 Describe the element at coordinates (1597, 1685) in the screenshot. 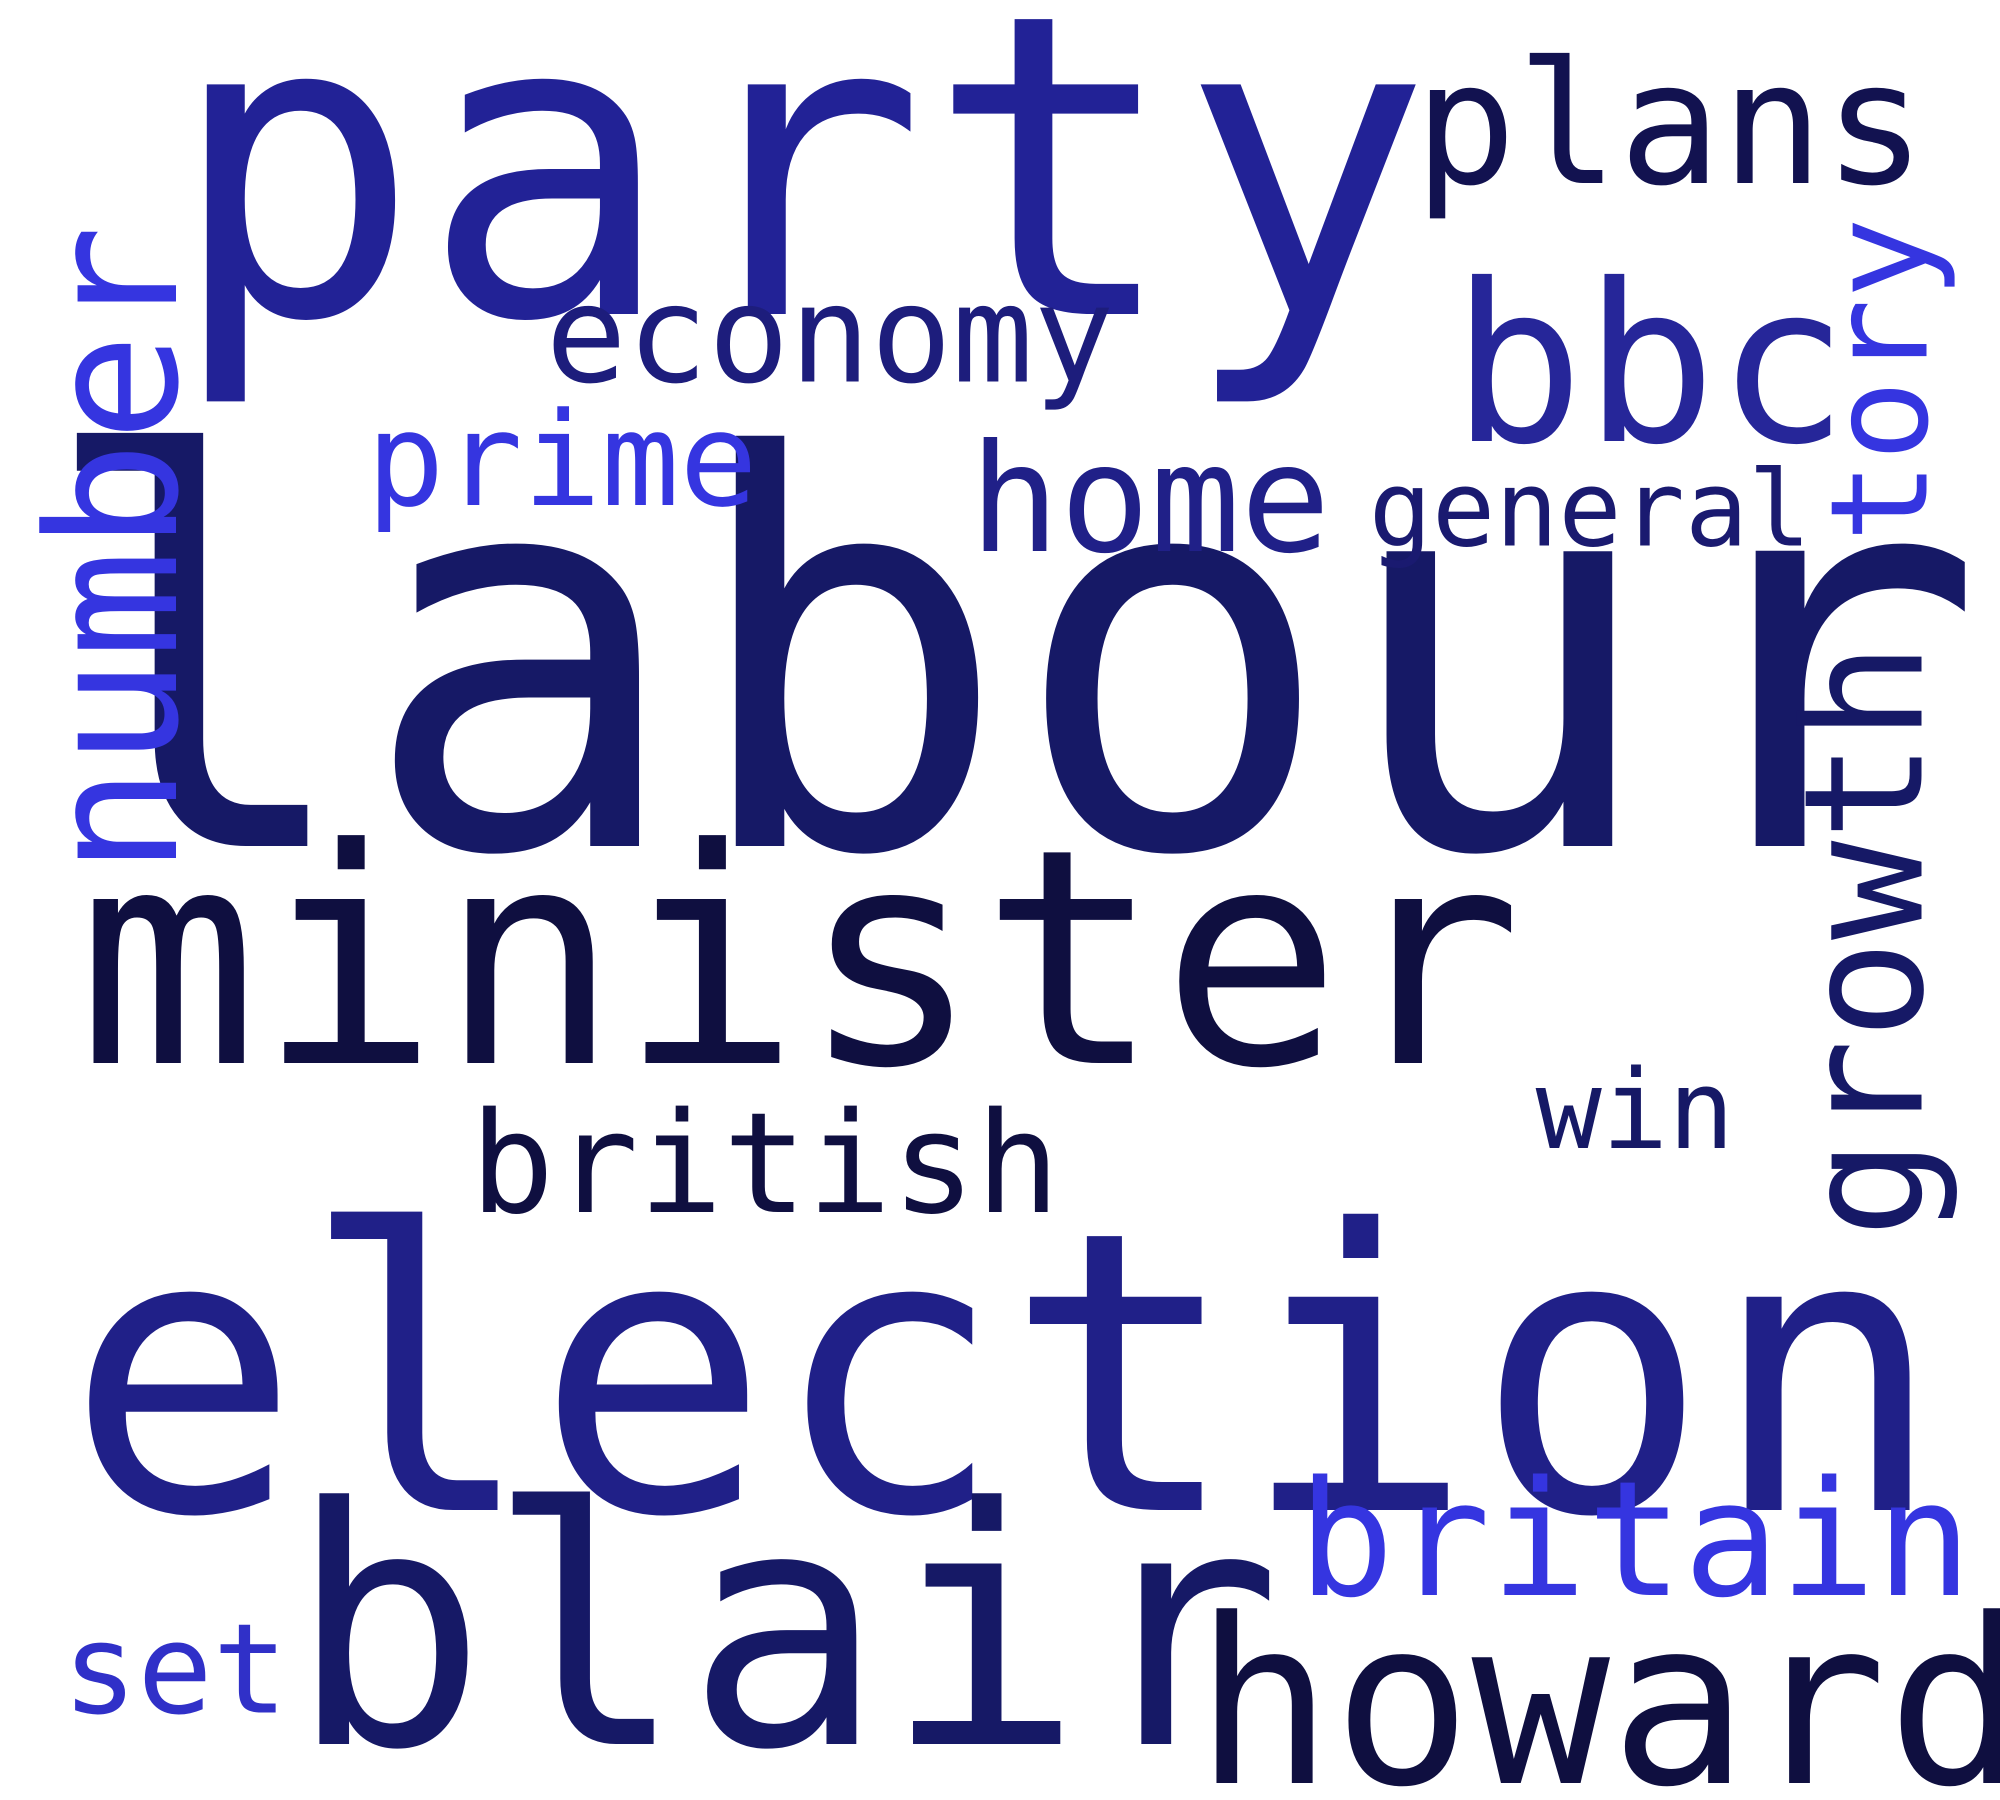

I see `word-howard: howard` at that location.